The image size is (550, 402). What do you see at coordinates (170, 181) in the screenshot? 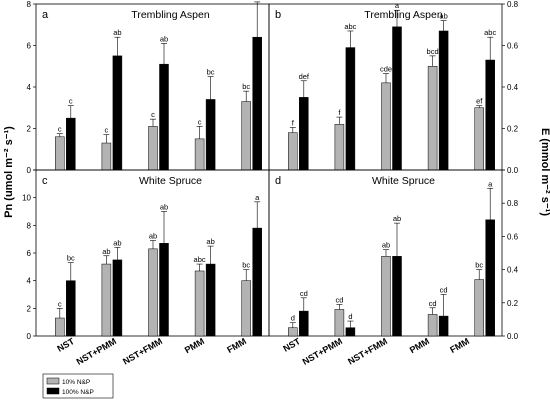
I see `panel-c-title: White Spruce` at bounding box center [170, 181].